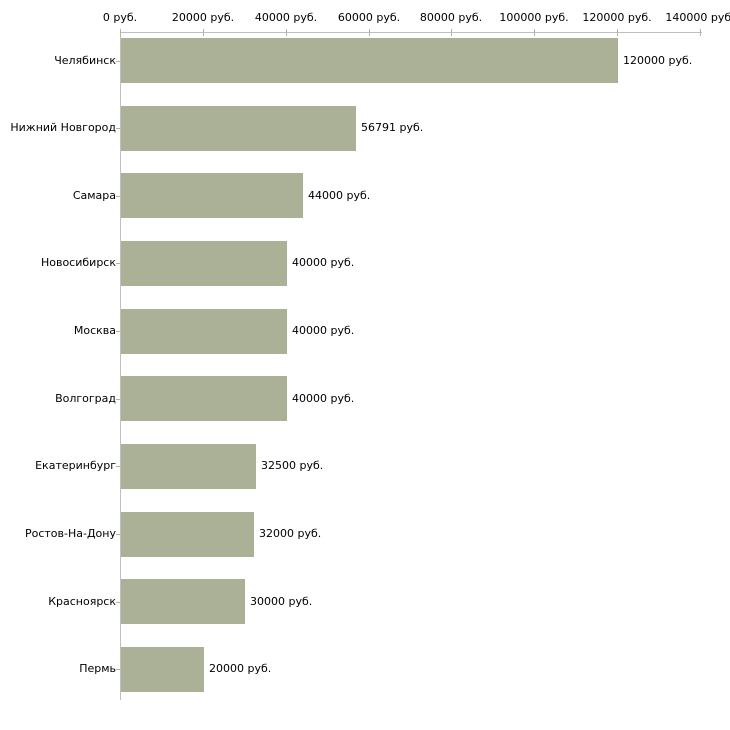 Image resolution: width=730 pixels, height=730 pixels. What do you see at coordinates (339, 195) in the screenshot?
I see `value-label: 44000 руб.` at bounding box center [339, 195].